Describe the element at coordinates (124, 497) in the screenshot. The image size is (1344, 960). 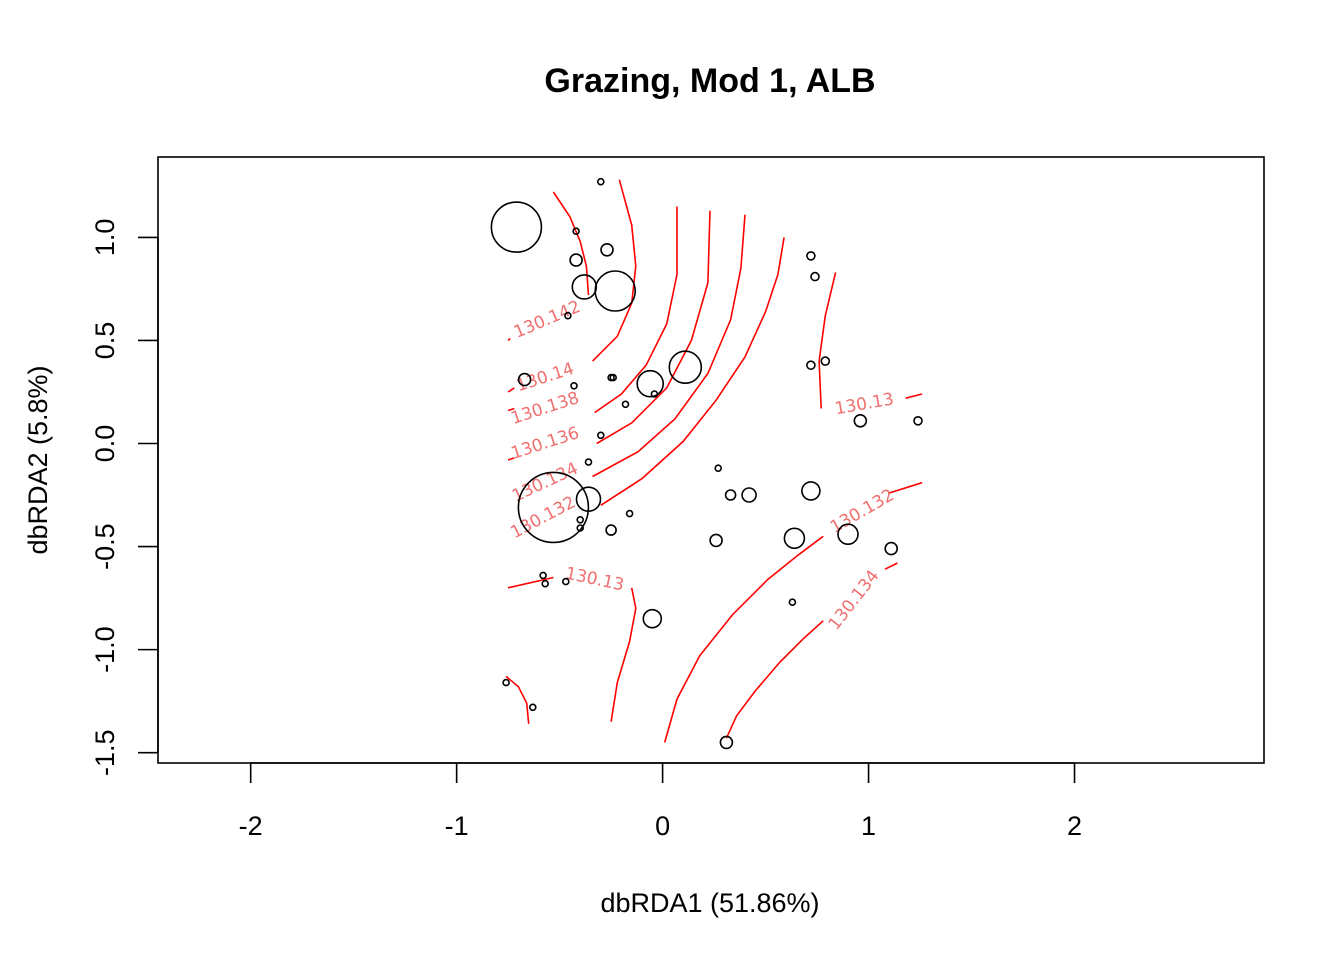
I see `y-axis: -1.5 -1.0 -0.5 0.0 0.5 1.0` at that location.